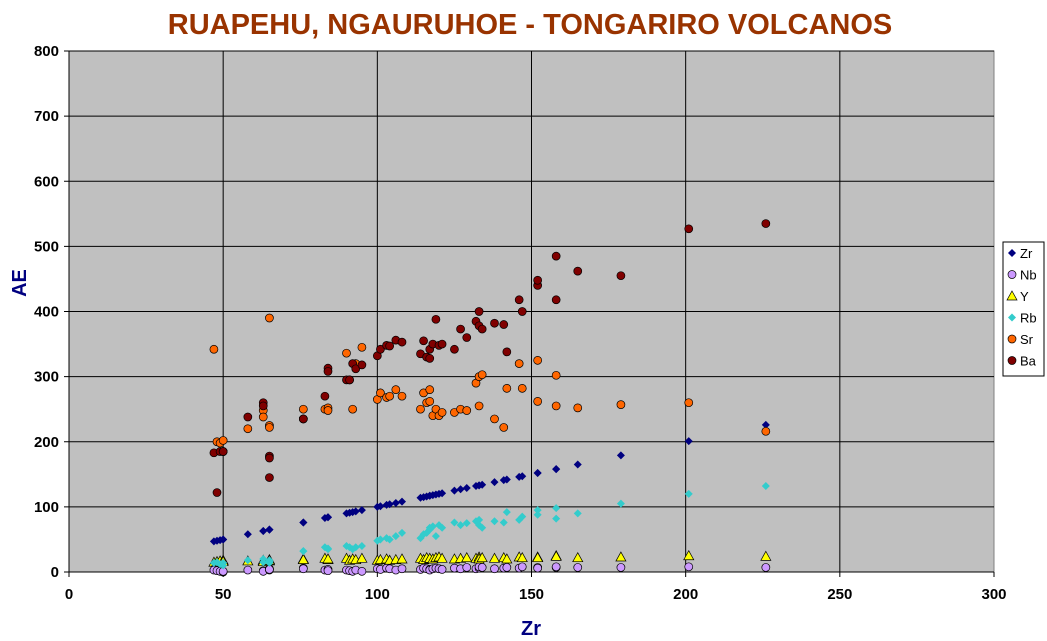 This screenshot has height=641, width=1047. I want to click on chart-title: RUAPEHU, NGAURUHOE - TONGARIRO VOLCANOS, so click(530, 25).